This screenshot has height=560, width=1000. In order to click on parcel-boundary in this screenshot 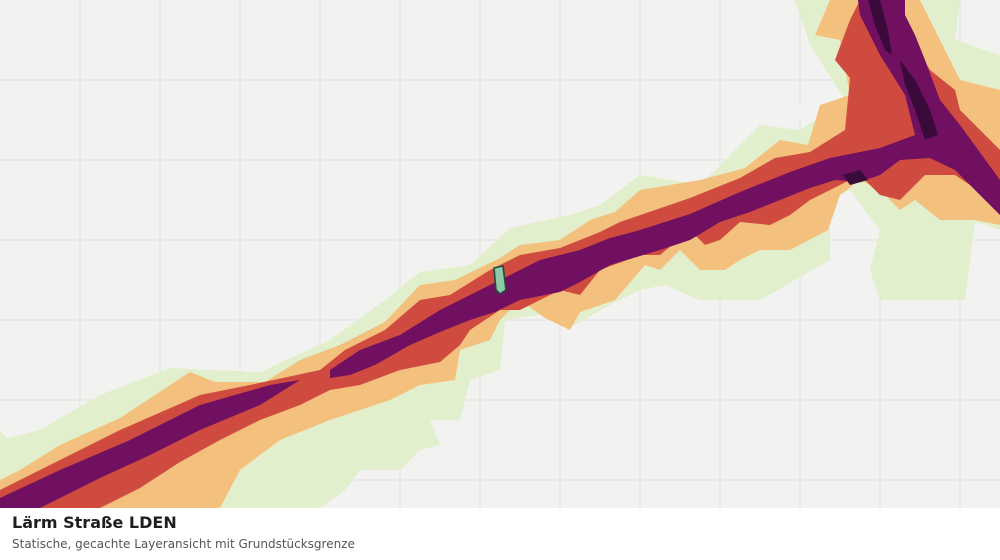, I will do `click(500, 280)`.